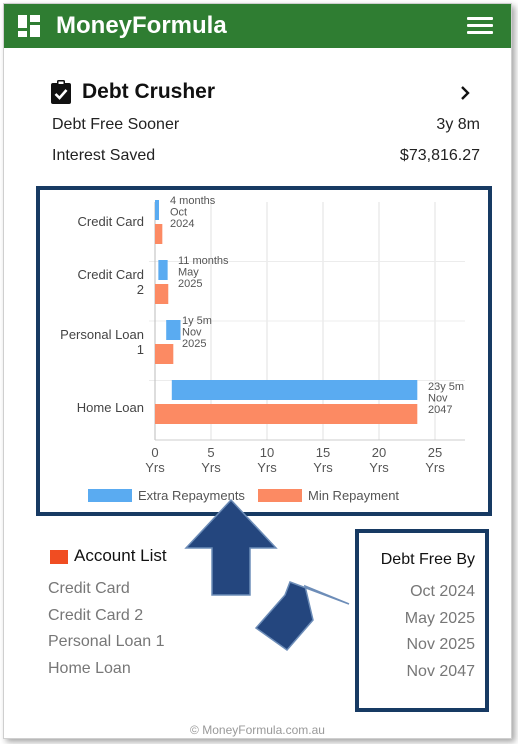 Image resolution: width=518 pixels, height=744 pixels. Describe the element at coordinates (439, 155) in the screenshot. I see `stat-value: $73,816.27` at that location.